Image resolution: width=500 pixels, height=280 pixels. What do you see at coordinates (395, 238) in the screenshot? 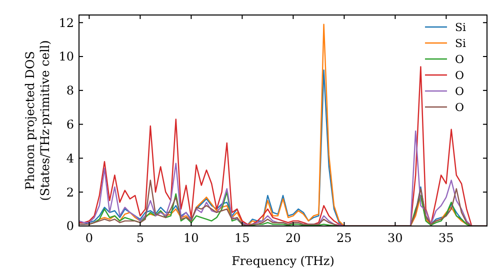
I see `x-tick-label: 30` at bounding box center [395, 238].